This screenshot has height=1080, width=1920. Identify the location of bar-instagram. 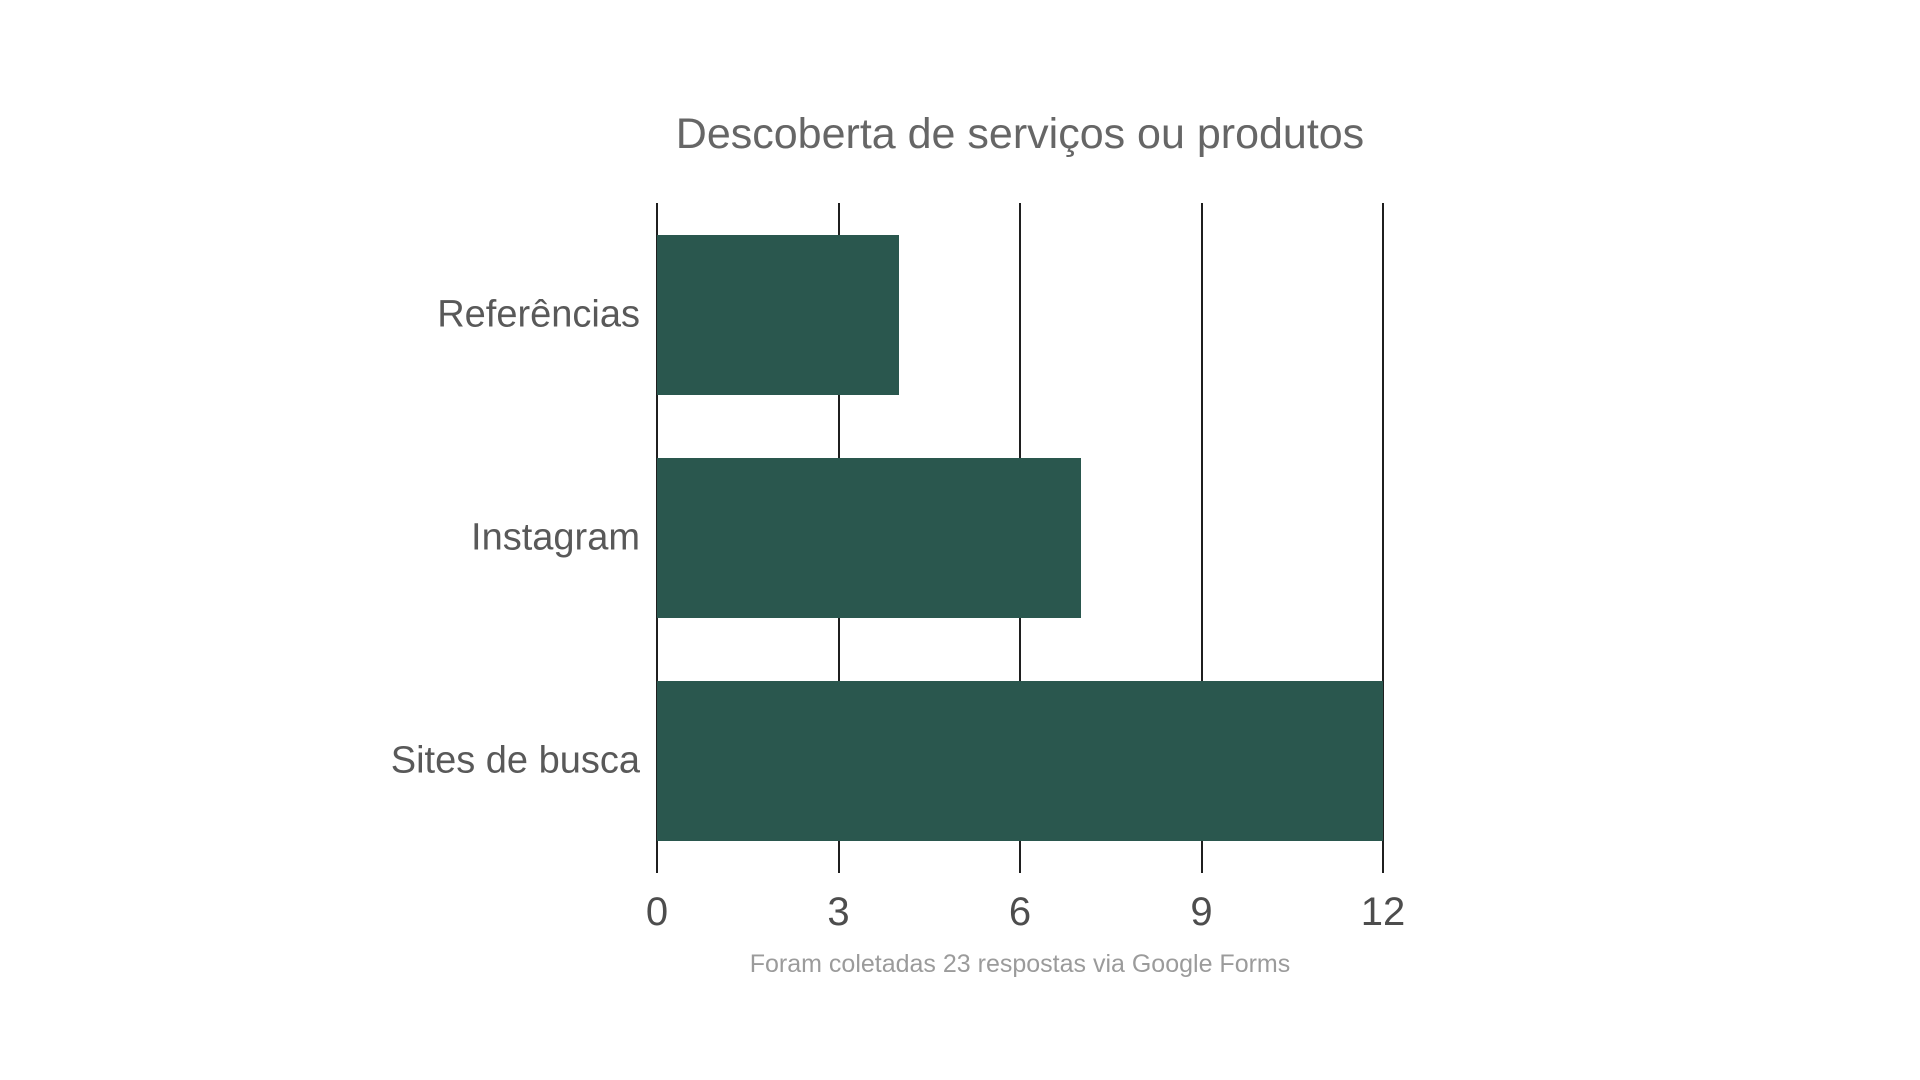
(869, 538).